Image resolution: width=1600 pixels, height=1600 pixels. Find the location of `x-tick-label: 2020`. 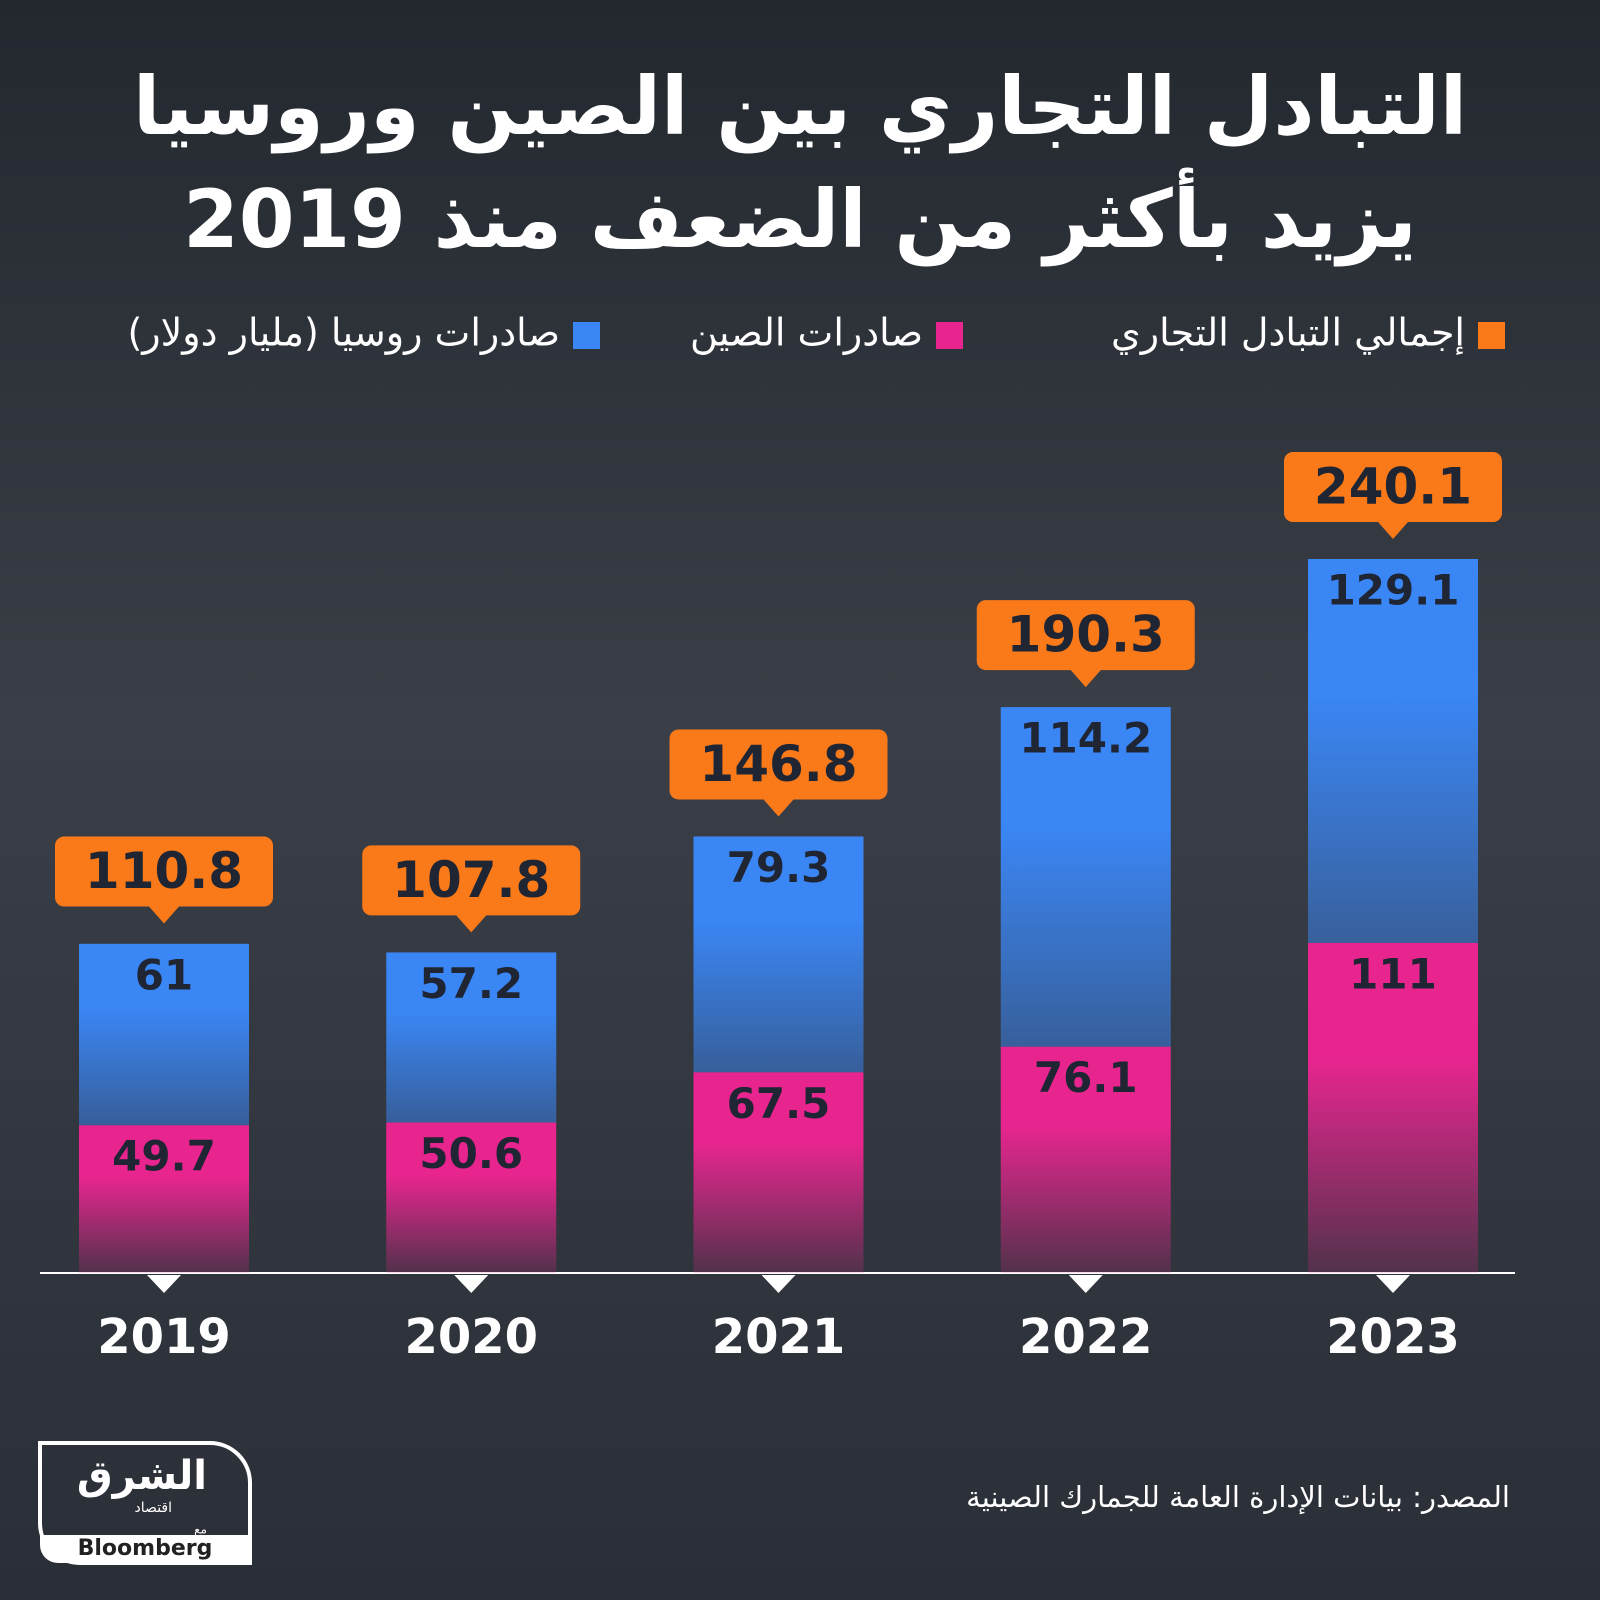

x-tick-label: 2020 is located at coordinates (471, 1337).